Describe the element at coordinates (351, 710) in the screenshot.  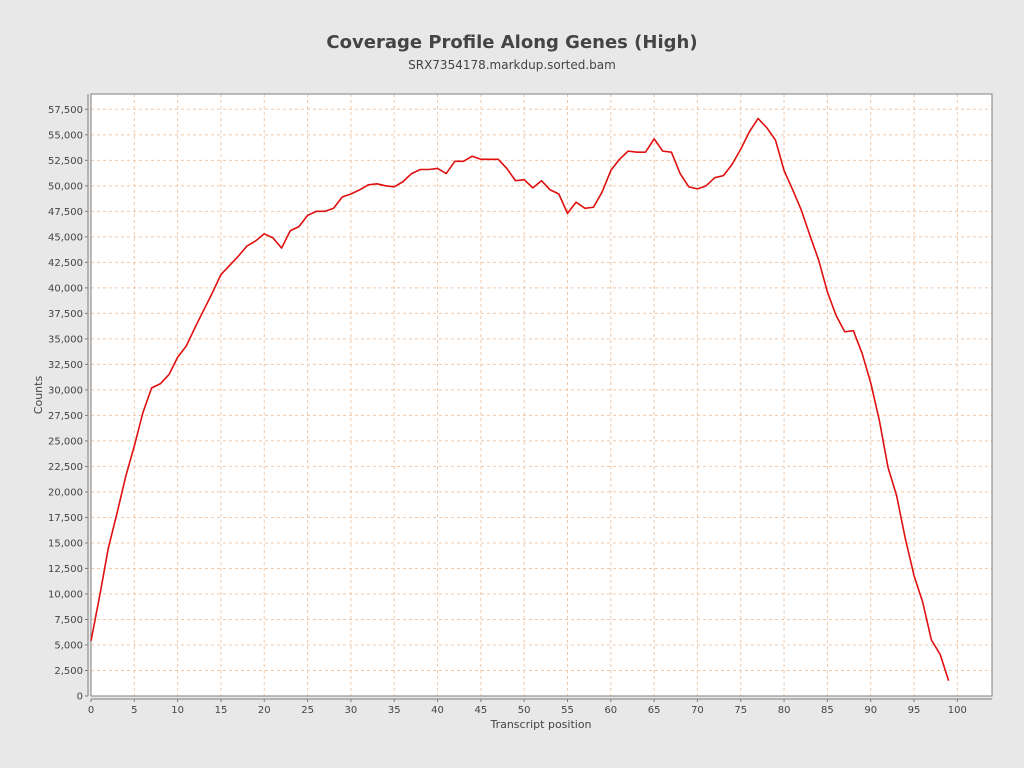
I see `x-tick-label: 30` at that location.